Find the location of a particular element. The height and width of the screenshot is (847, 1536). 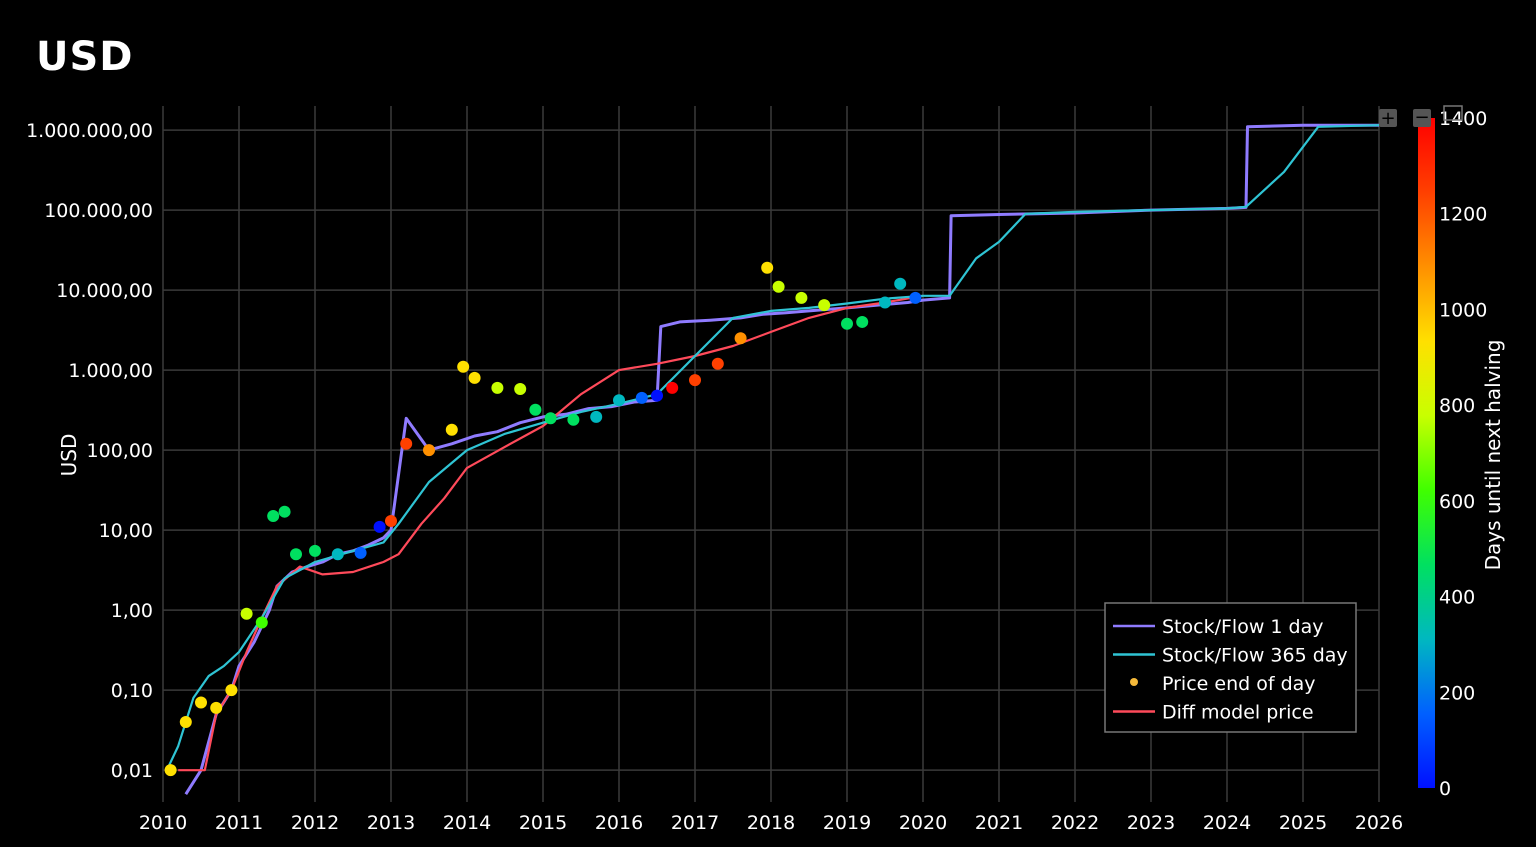

y-tick-label: 0,01 is located at coordinates (132, 771).